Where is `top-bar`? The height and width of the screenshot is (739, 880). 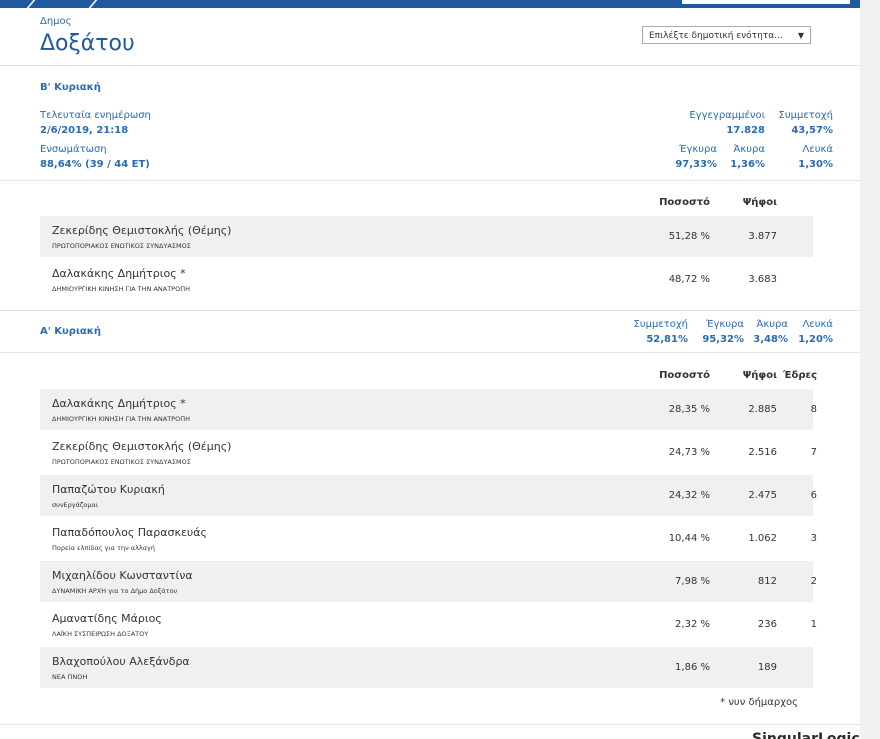 top-bar is located at coordinates (430, 4).